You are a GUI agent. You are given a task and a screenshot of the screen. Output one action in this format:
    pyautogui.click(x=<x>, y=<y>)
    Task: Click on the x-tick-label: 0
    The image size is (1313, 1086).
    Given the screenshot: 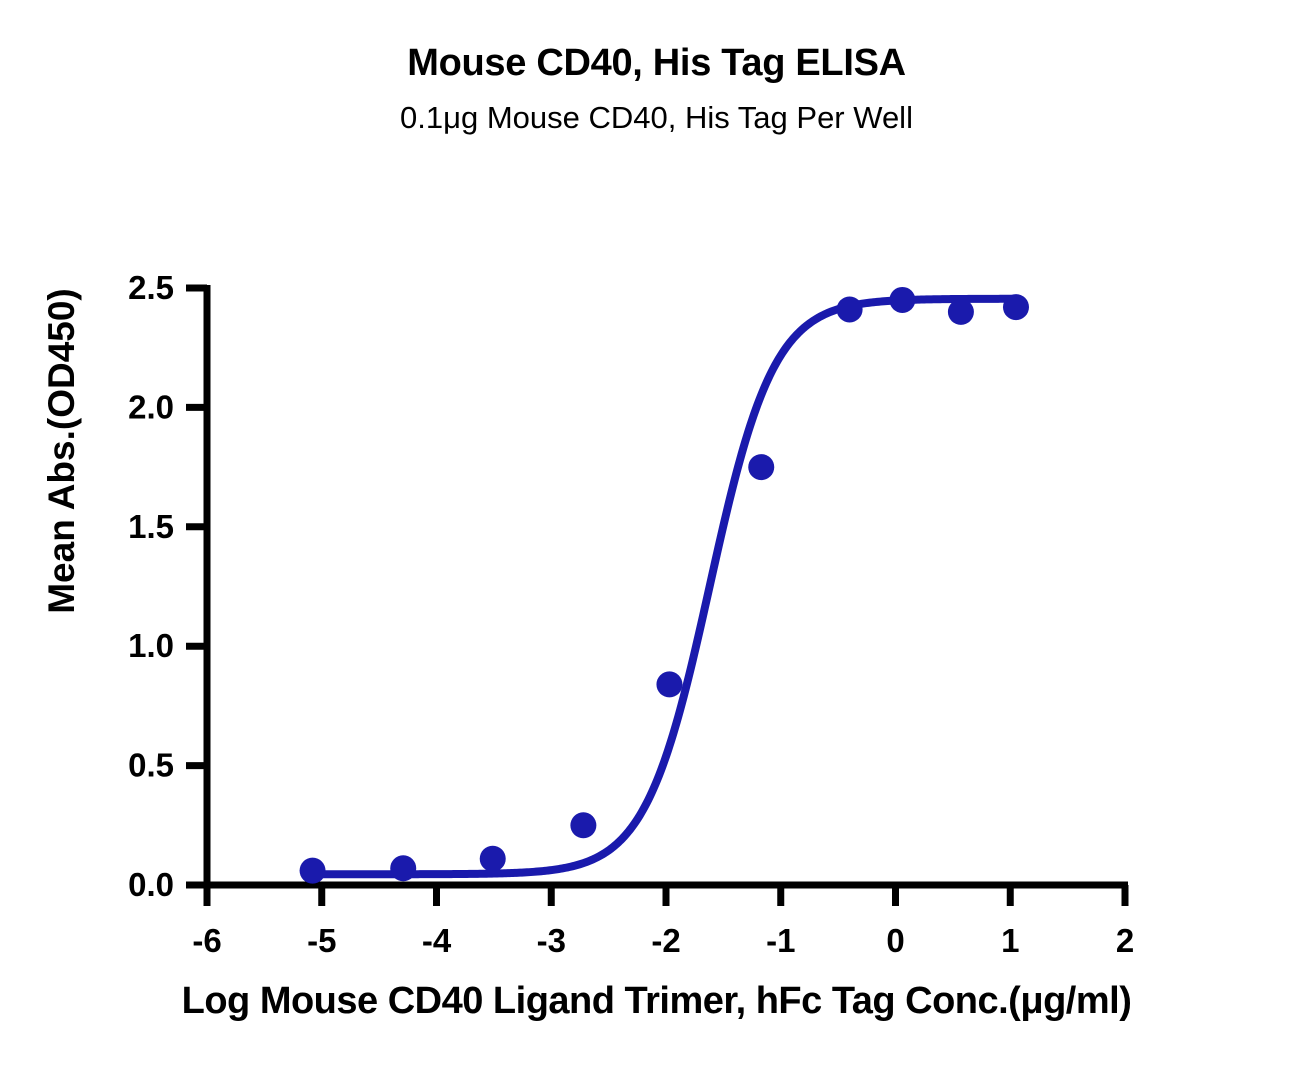 What is the action you would take?
    pyautogui.click(x=895, y=940)
    